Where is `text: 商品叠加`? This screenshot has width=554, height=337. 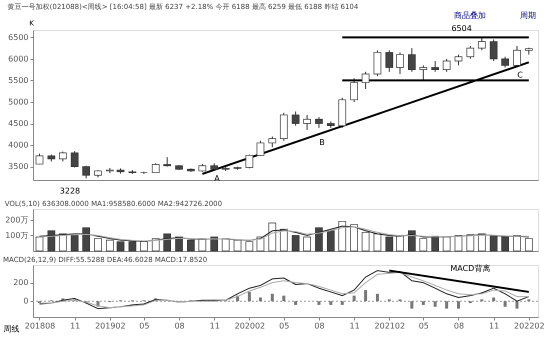
text: 商品叠加 is located at coordinates (470, 15).